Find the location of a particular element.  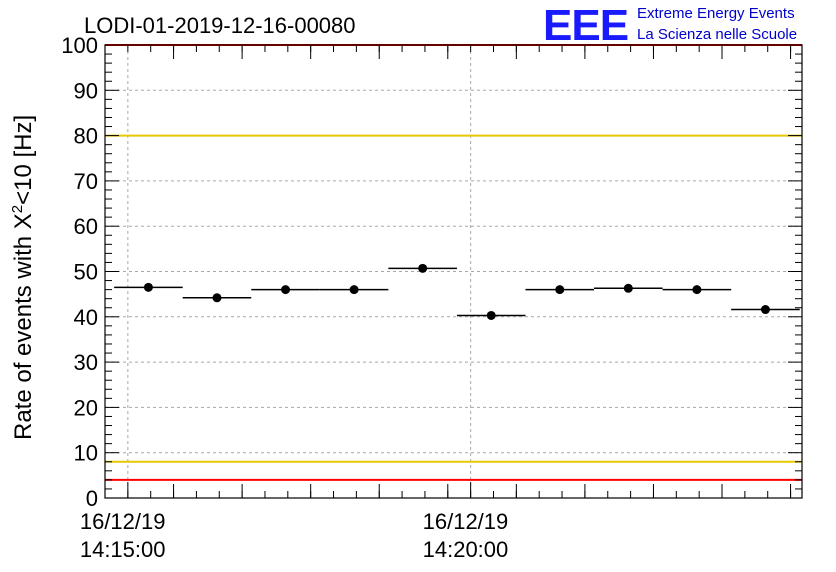

x-tick-label-time: 14:20:00 is located at coordinates (466, 549).